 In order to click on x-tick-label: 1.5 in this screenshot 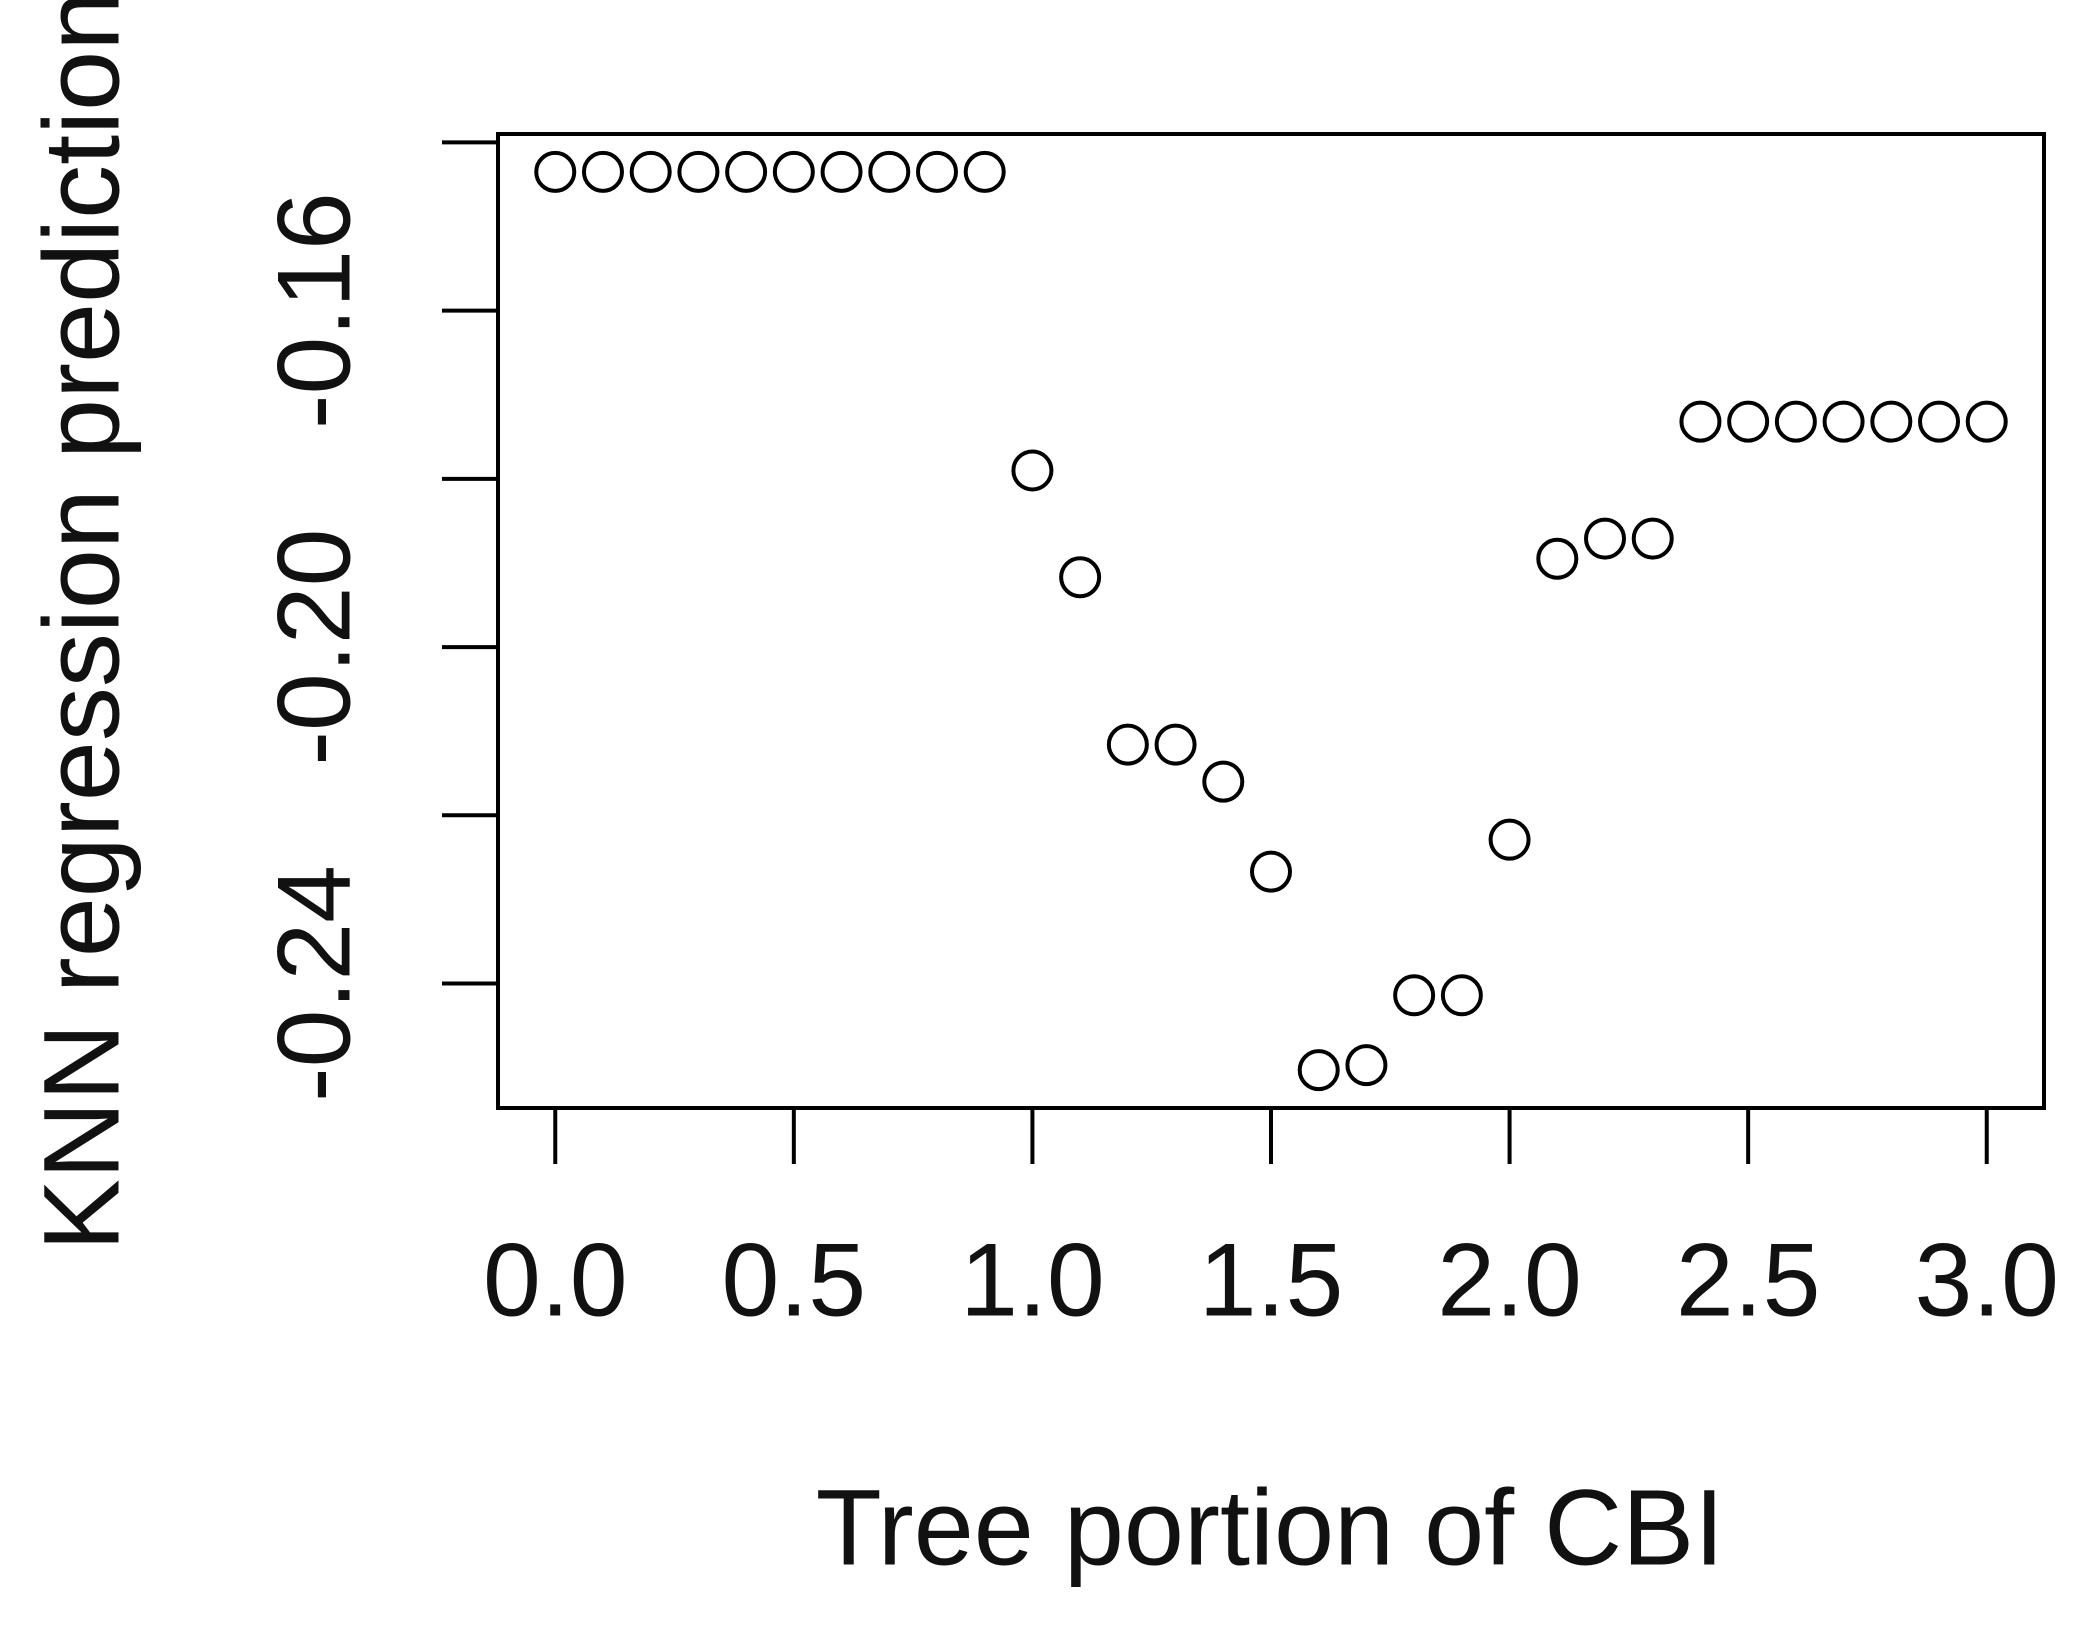, I will do `click(1271, 1280)`.